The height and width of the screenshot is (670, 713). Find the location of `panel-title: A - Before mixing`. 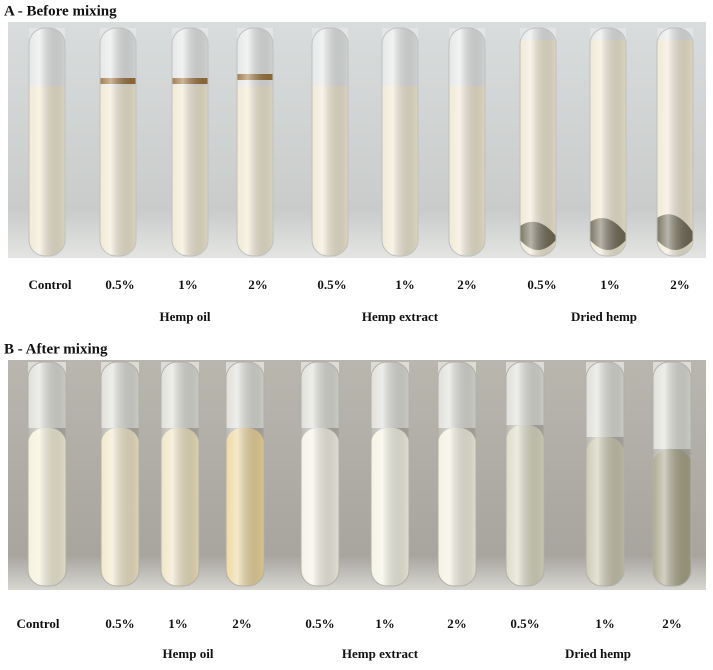

panel-title: A - Before mixing is located at coordinates (60, 11).